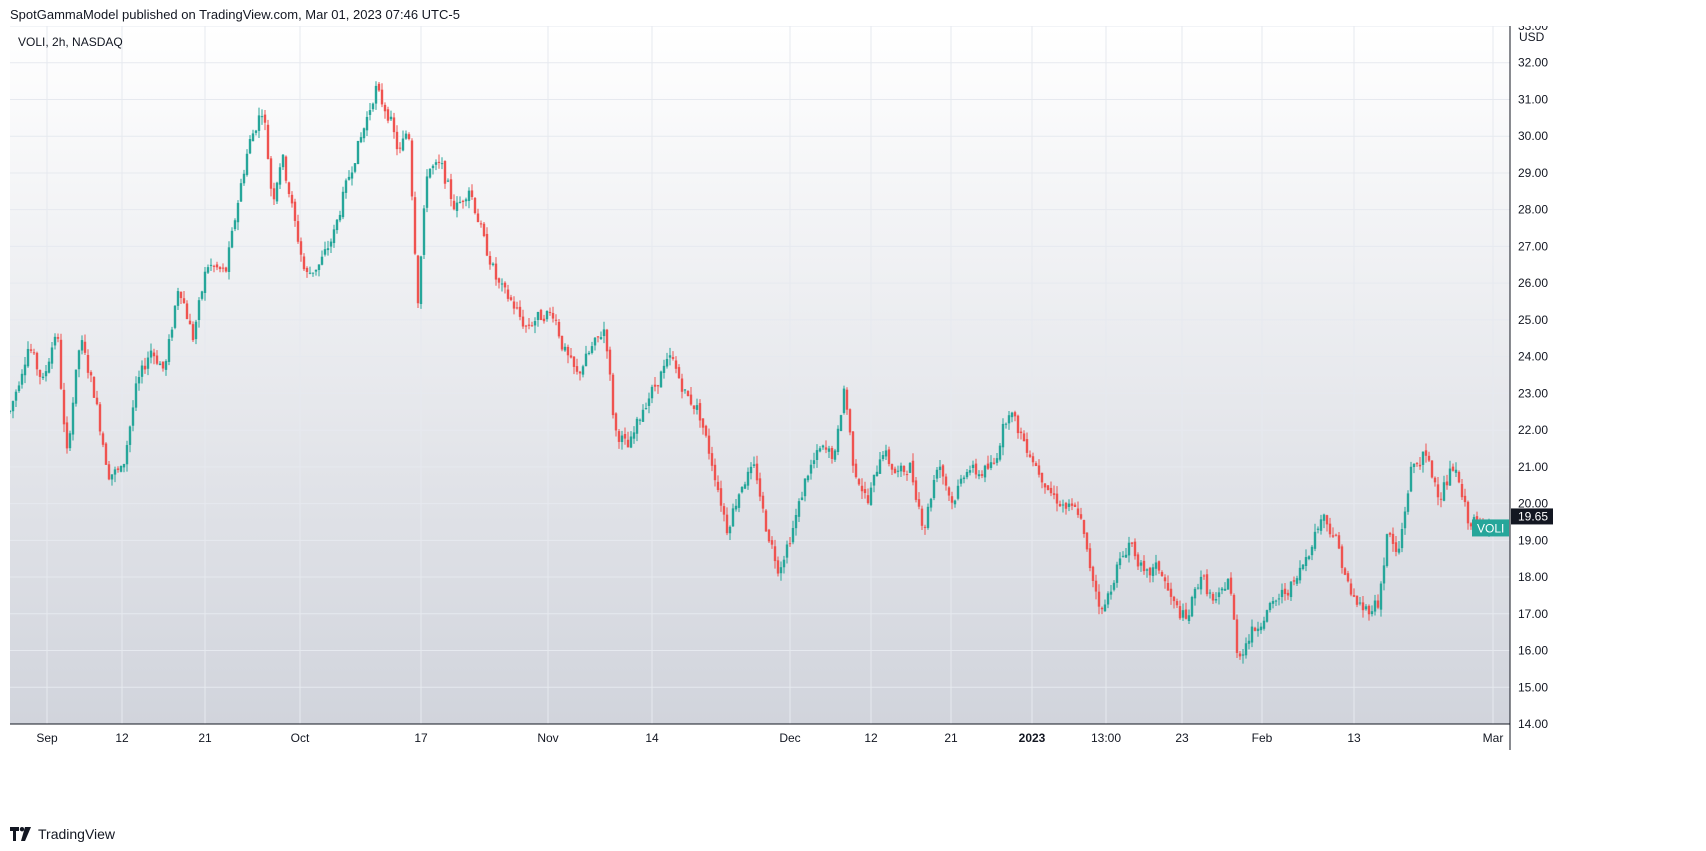 The image size is (1706, 851). I want to click on y-tick-label: 31.00, so click(1533, 99).